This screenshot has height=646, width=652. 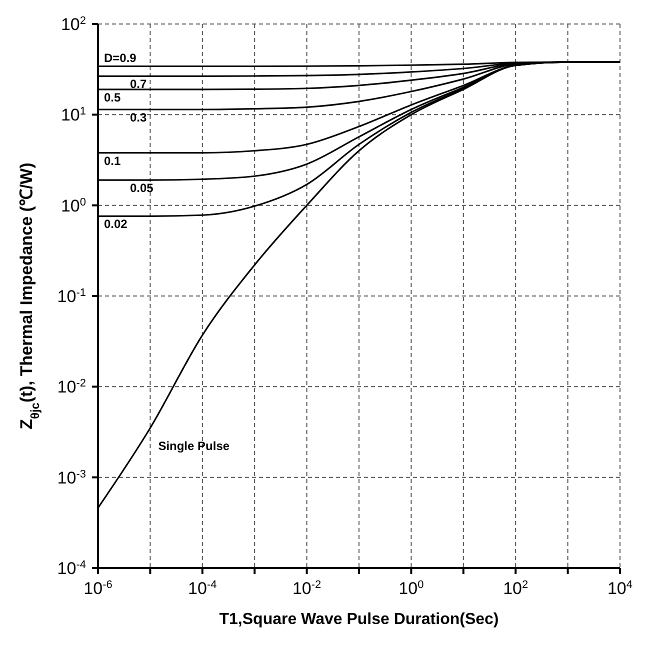 I want to click on series-label: 0.1, so click(x=113, y=161).